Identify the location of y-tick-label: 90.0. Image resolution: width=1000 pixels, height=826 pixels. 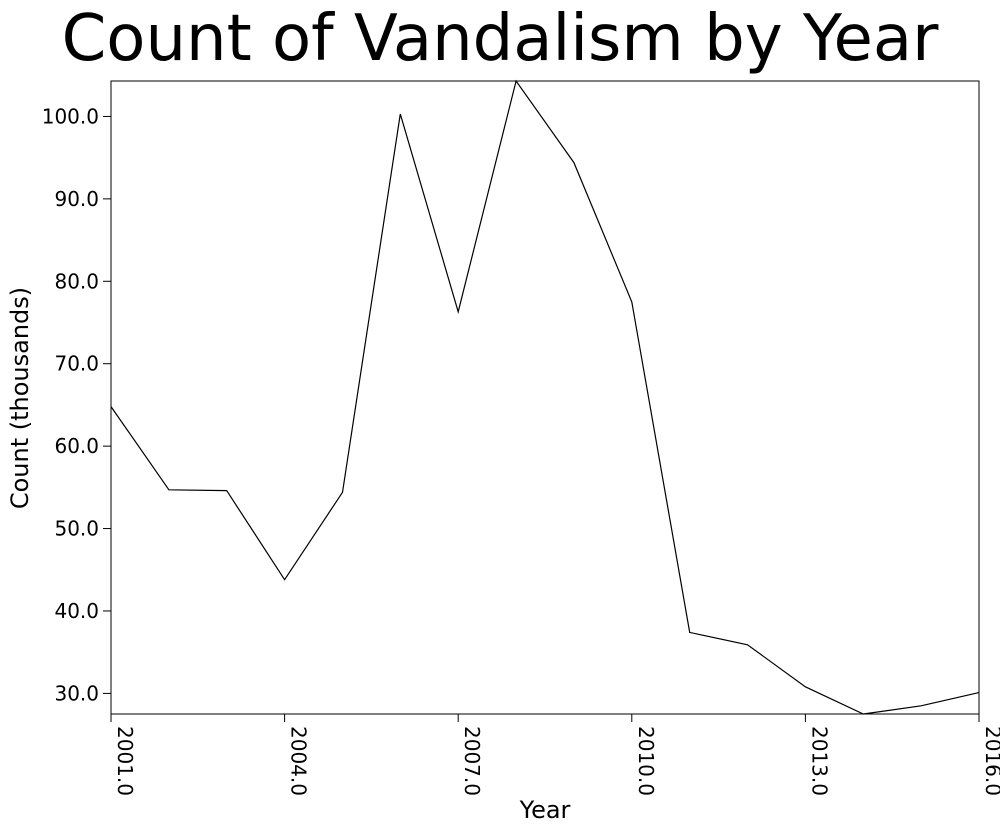
(76, 199).